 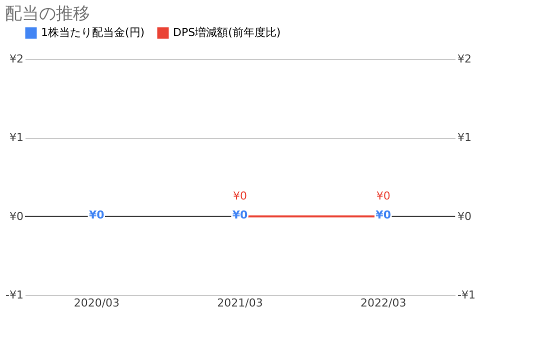 I want to click on y-tick-label: ¥2, so click(x=17, y=59).